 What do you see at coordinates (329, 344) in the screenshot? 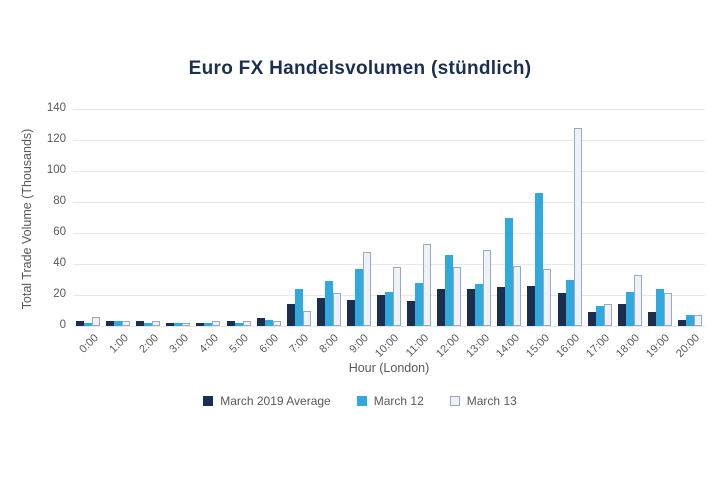
I see `x-tick-label: 8:00` at bounding box center [329, 344].